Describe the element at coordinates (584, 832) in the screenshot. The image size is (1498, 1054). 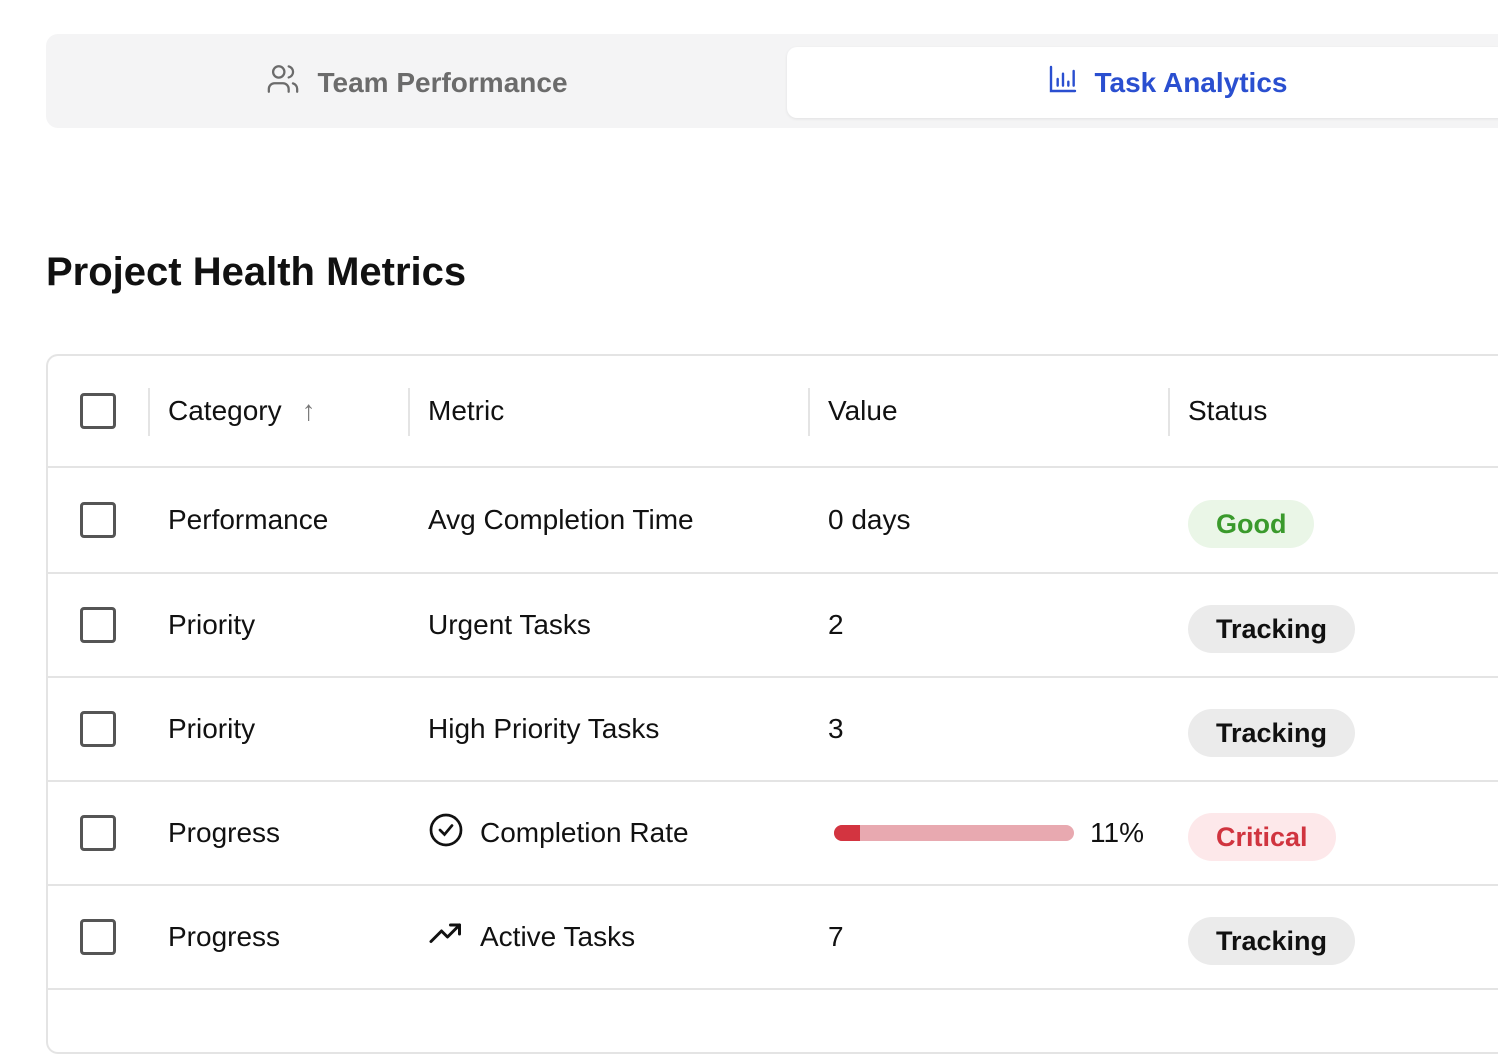
I see `metric-label: Completion Rate` at that location.